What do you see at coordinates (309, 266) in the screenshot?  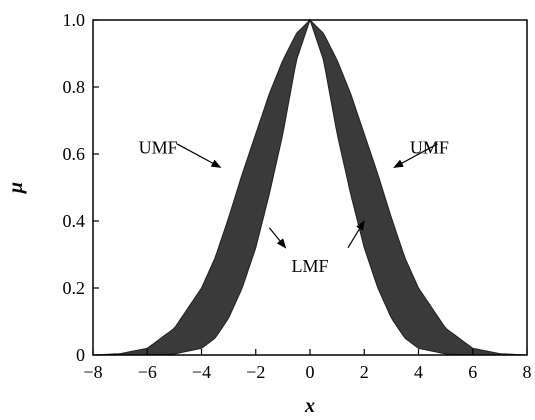 I see `annotation-label: LMF` at bounding box center [309, 266].